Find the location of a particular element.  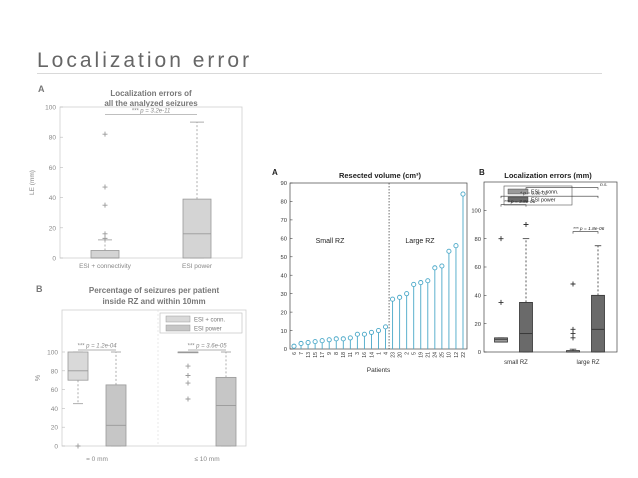

x-tick-label: 1 is located at coordinates (379, 353).